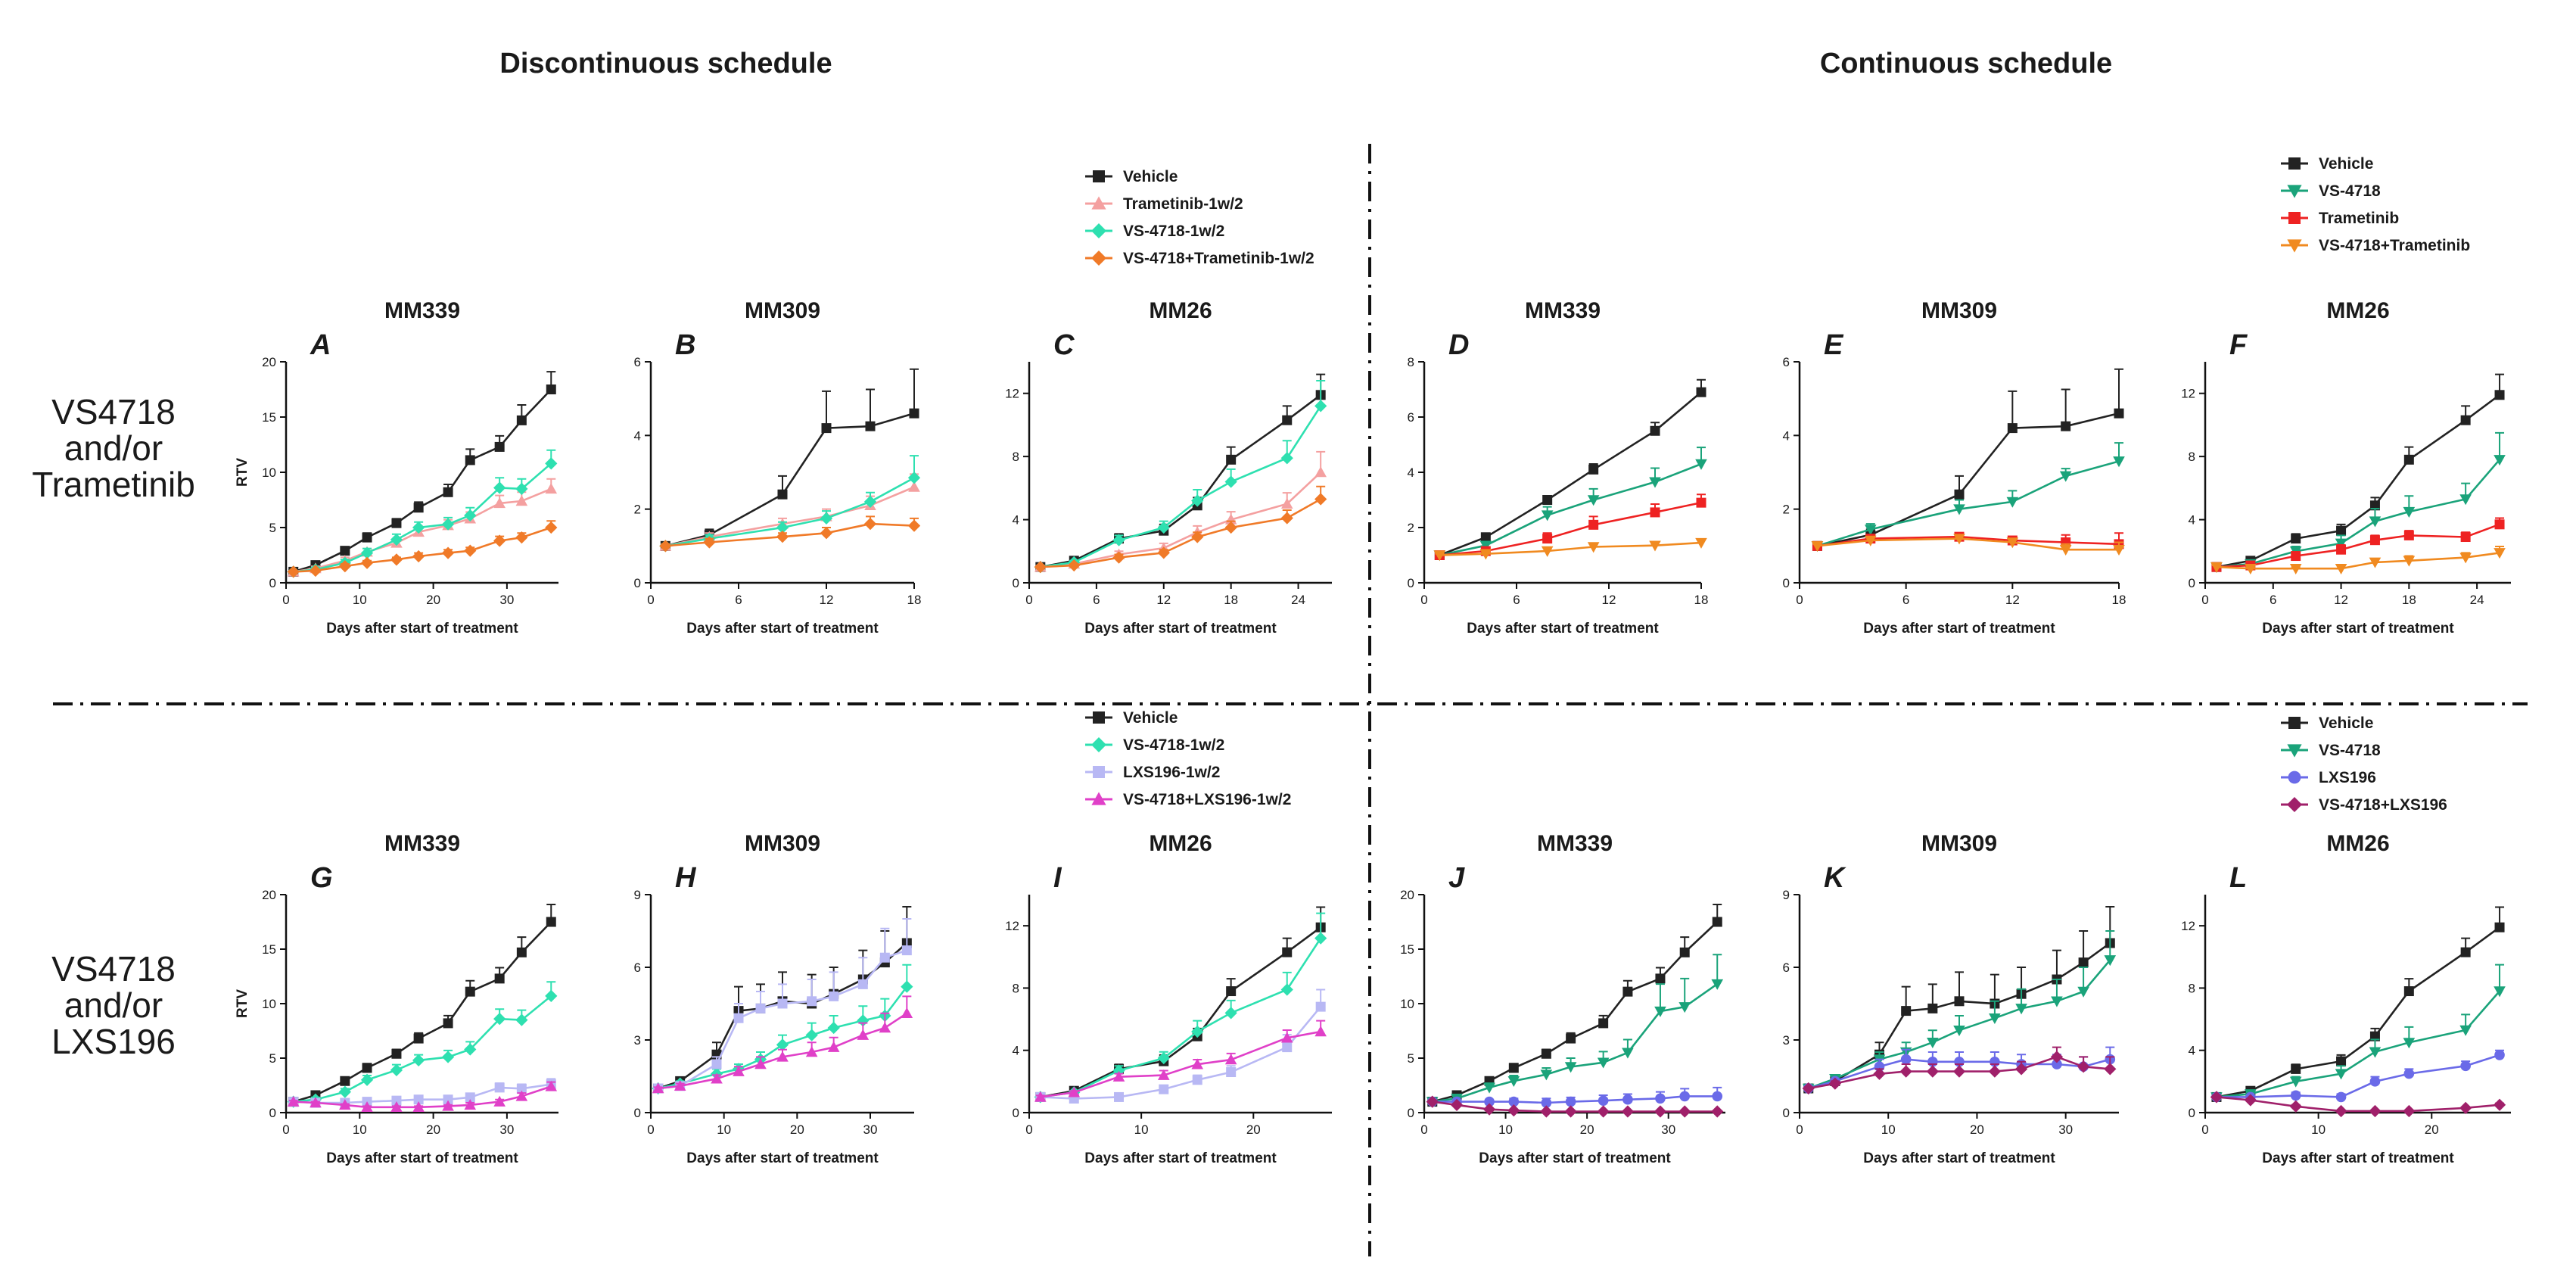 The width and height of the screenshot is (2576, 1264). I want to click on y-tick-label: 4, so click(1016, 520).